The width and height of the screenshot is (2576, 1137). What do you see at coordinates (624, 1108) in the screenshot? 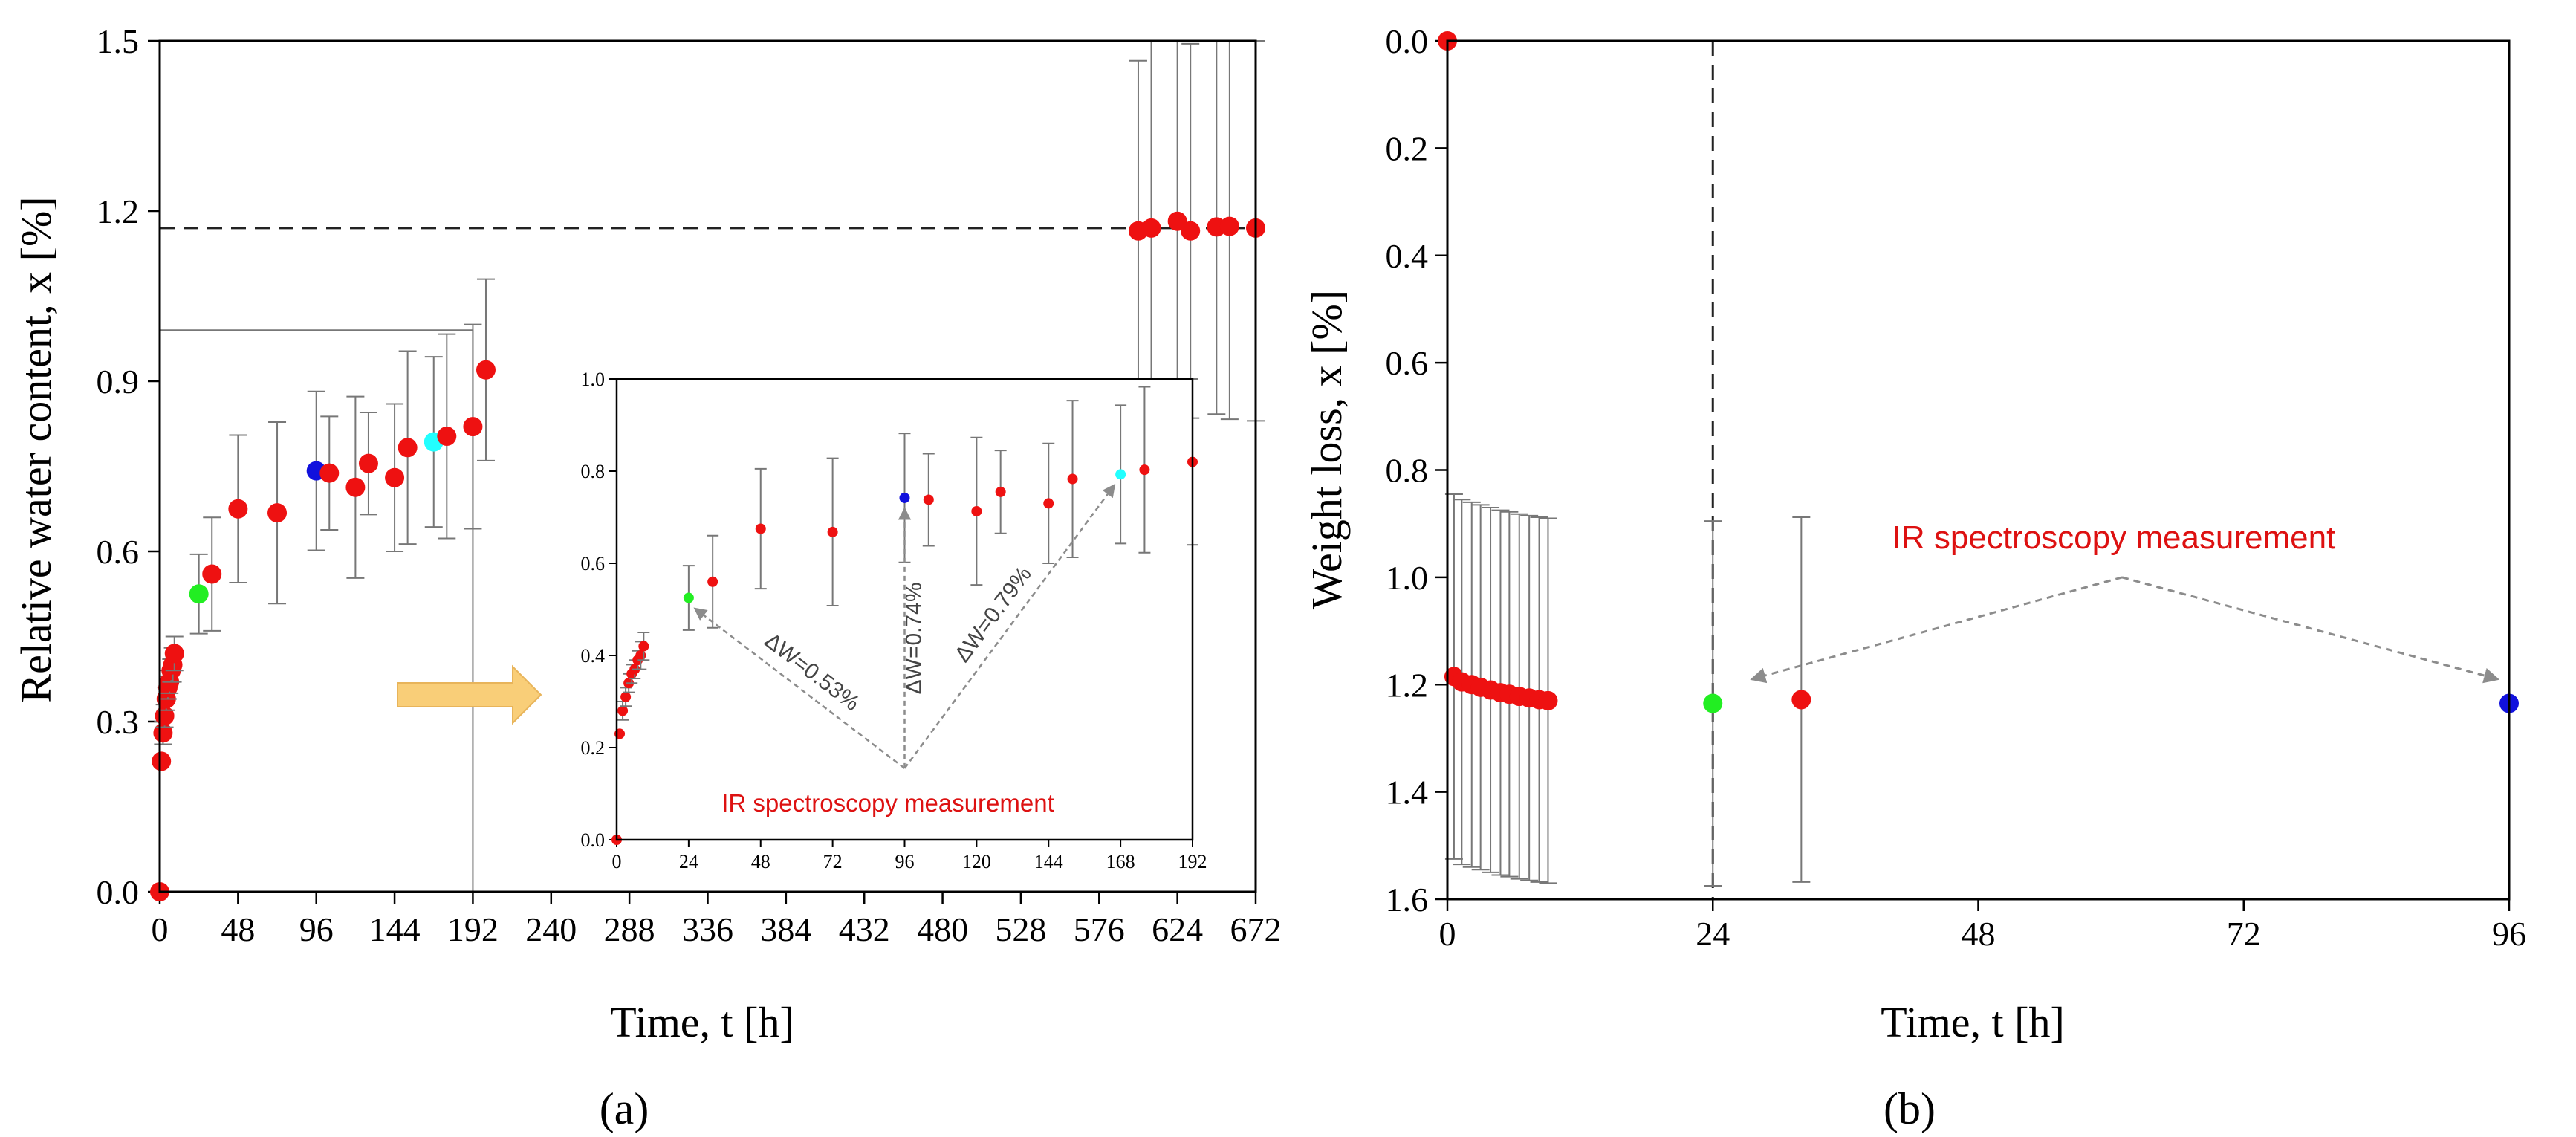
I see `panel-label-a: (a)` at bounding box center [624, 1108].